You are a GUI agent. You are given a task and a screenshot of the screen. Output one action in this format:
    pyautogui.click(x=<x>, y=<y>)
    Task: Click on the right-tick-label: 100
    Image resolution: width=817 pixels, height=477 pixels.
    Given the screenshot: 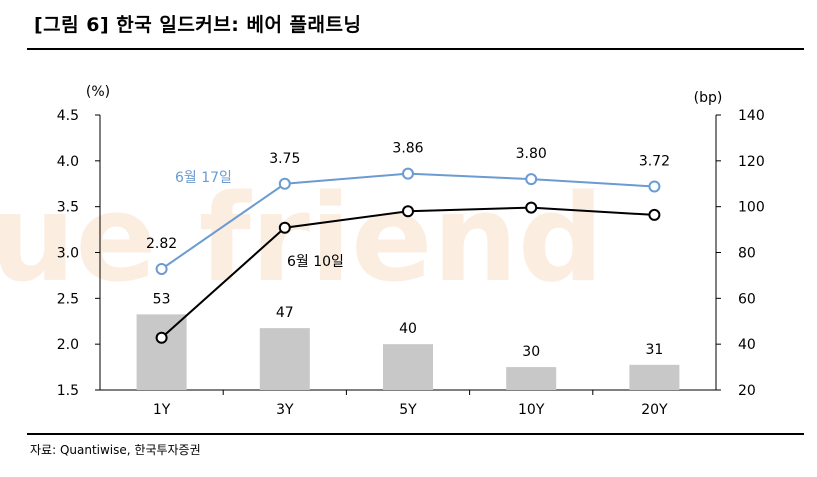 What is the action you would take?
    pyautogui.click(x=751, y=208)
    